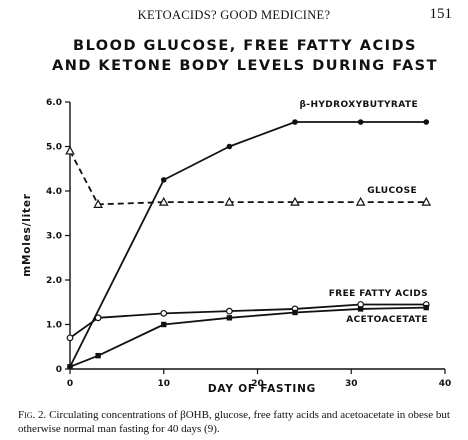 This screenshot has width=468, height=440. What do you see at coordinates (54, 326) in the screenshot?
I see `y-tick-label-1.0: 1.0` at bounding box center [54, 326].